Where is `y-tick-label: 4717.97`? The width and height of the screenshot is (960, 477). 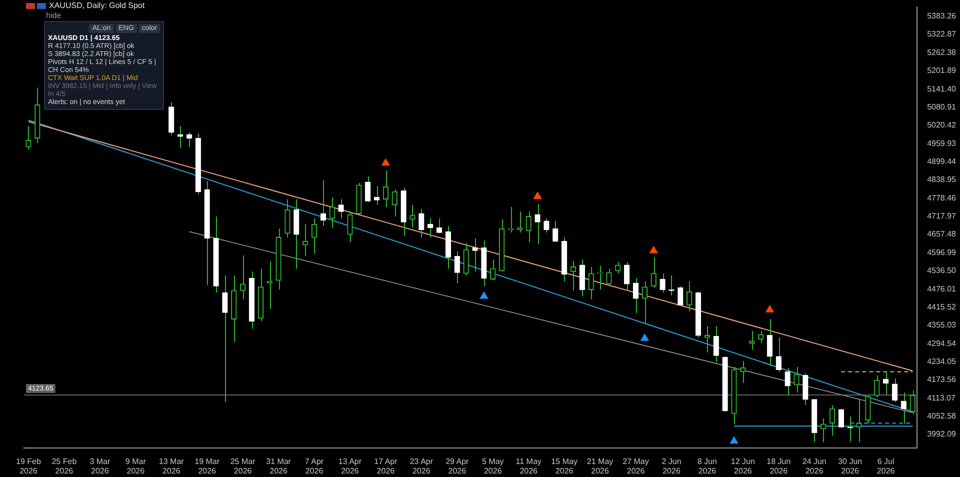 y-tick-label: 4717.97 is located at coordinates (942, 216).